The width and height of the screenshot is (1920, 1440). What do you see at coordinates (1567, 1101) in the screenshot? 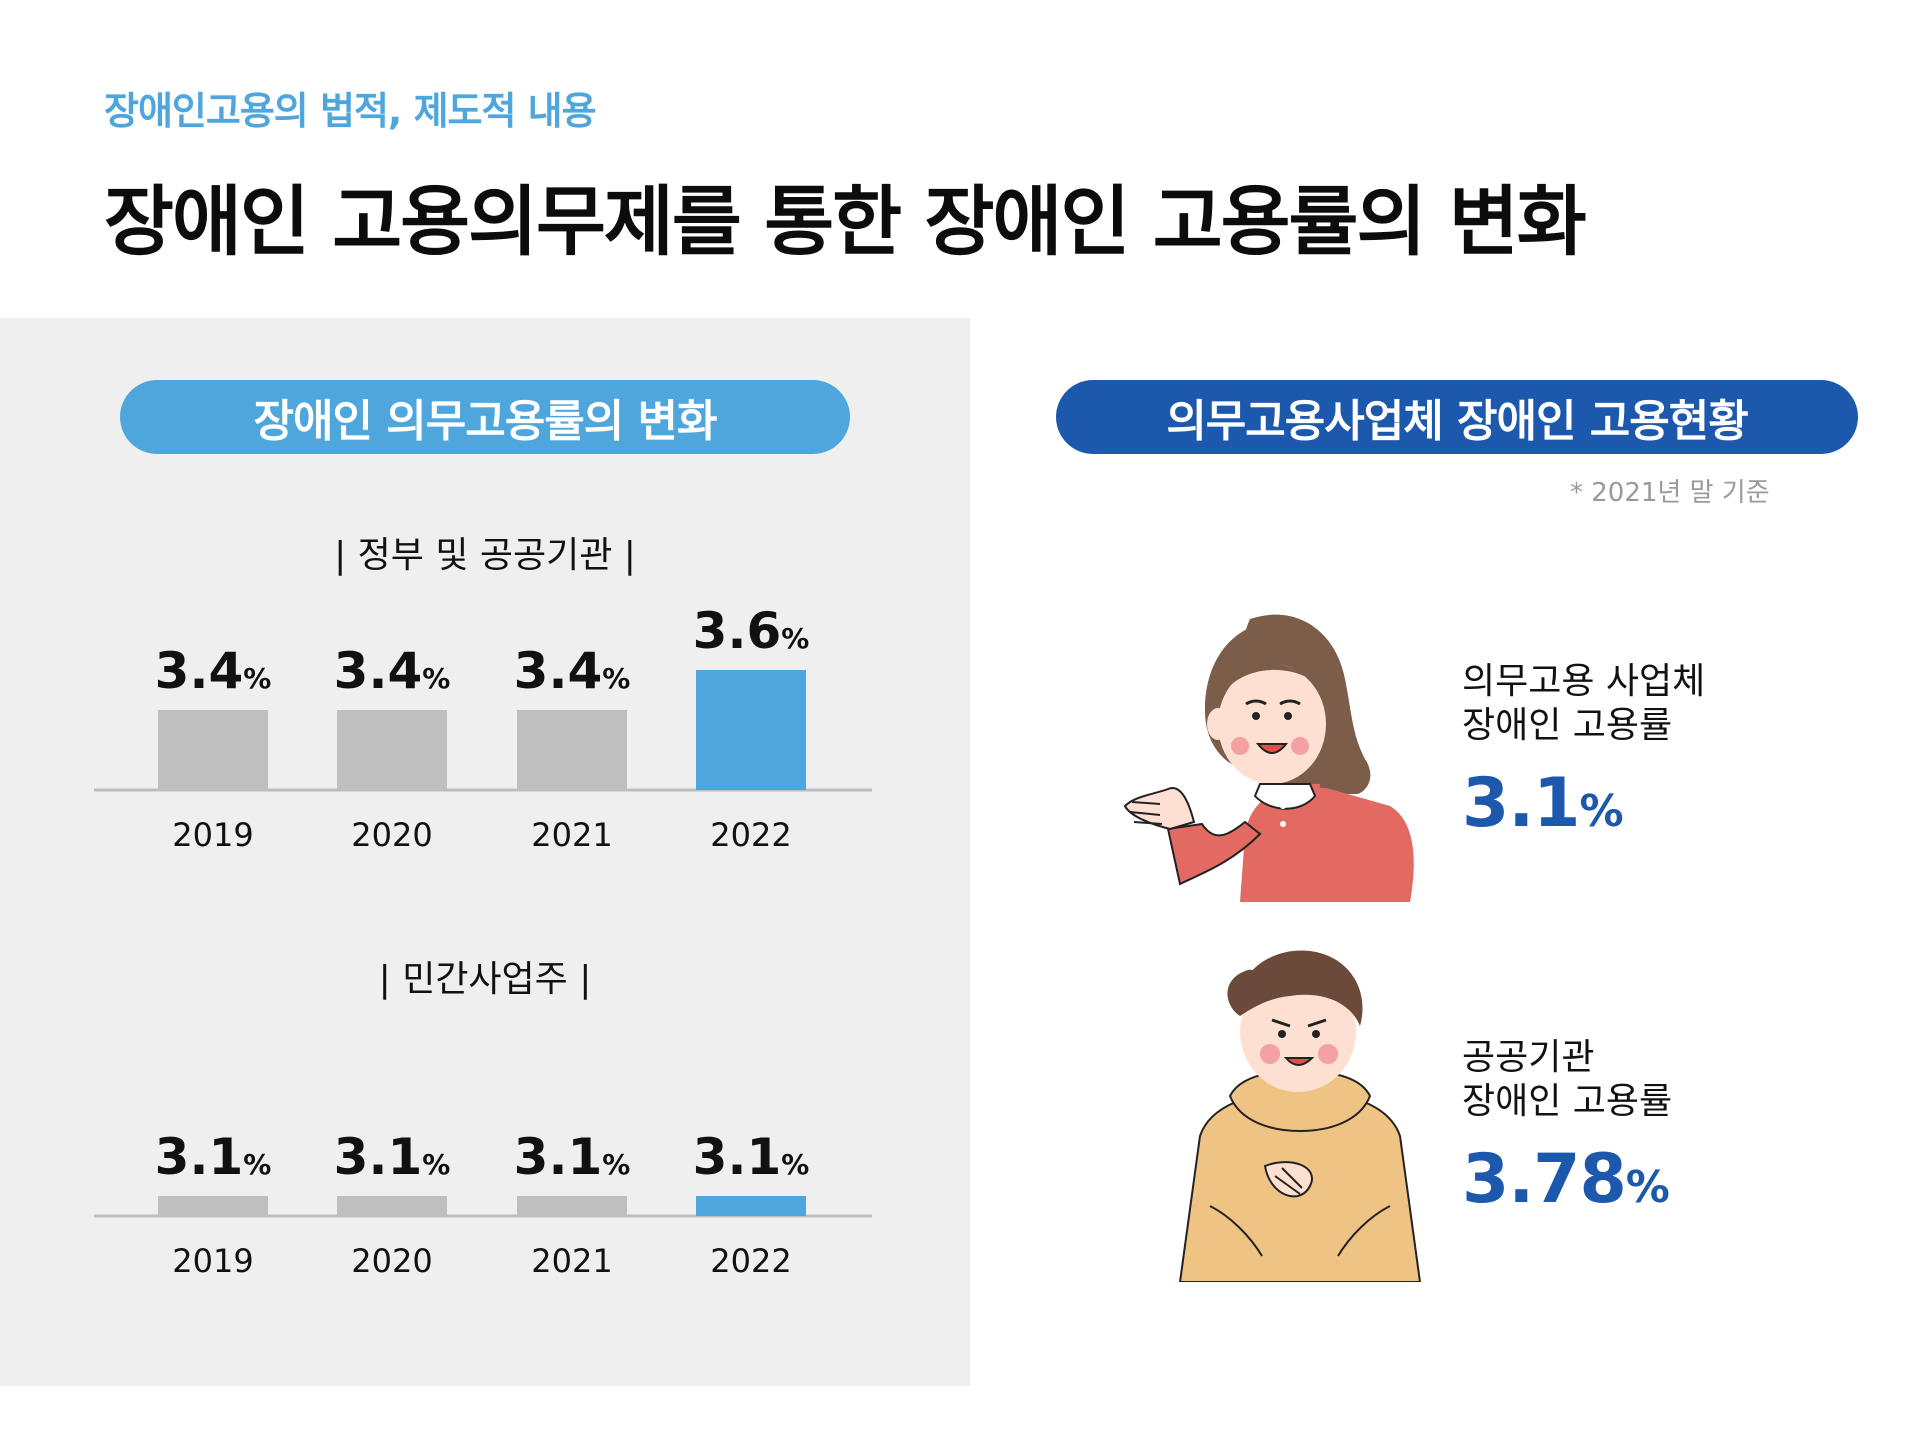
I see `card2-label-line2: 장애인 고용률` at bounding box center [1567, 1101].